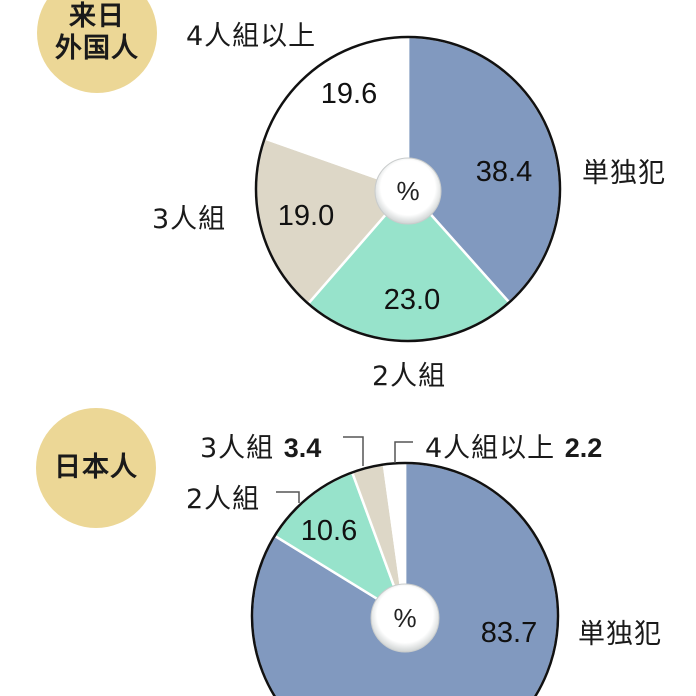 This screenshot has height=696, width=696. I want to click on badge-japanese-line1: 日本人, so click(96, 467).